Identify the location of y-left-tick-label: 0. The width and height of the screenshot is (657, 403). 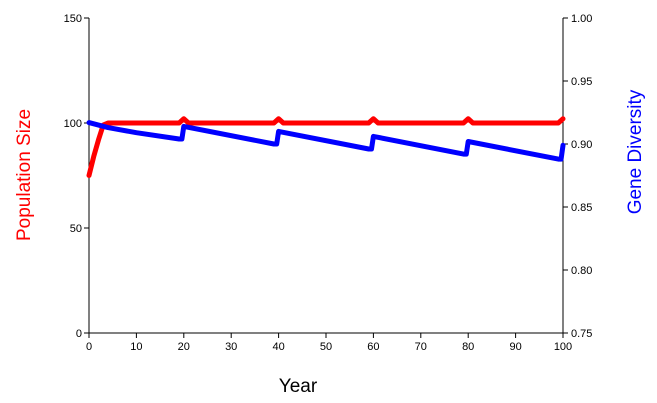
(79, 334).